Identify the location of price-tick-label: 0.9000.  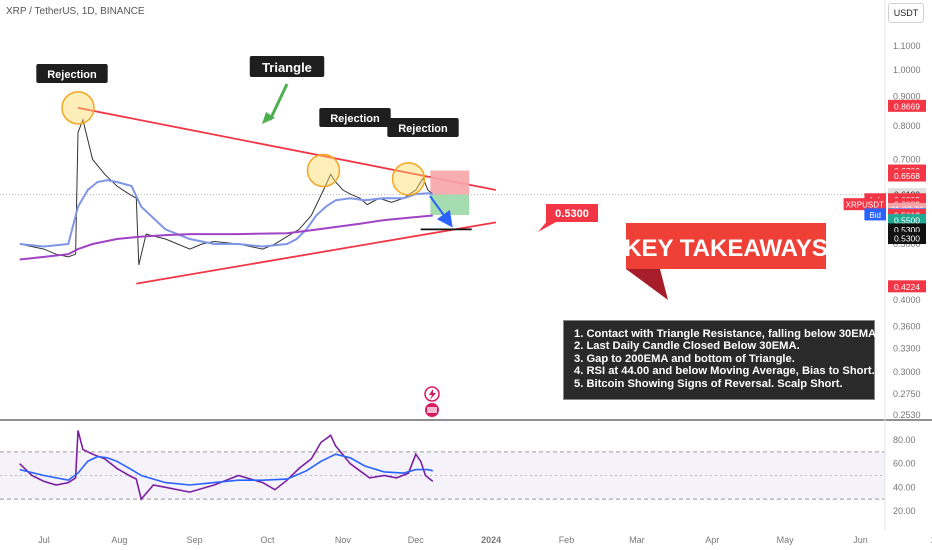
(907, 96).